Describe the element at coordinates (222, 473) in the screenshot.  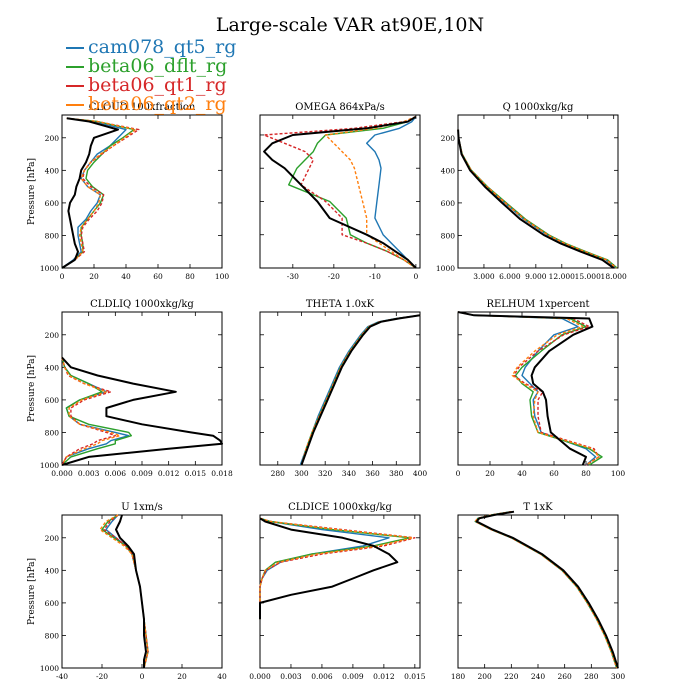
I see `x-tick-label: 0.018` at that location.